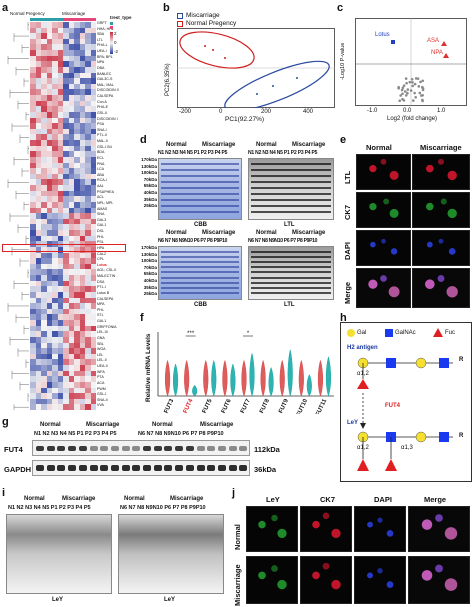 This screenshot has height=607, width=474. What do you see at coordinates (150, 287) in the screenshot?
I see `blot-d-marker: 35kDa` at bounding box center [150, 287].